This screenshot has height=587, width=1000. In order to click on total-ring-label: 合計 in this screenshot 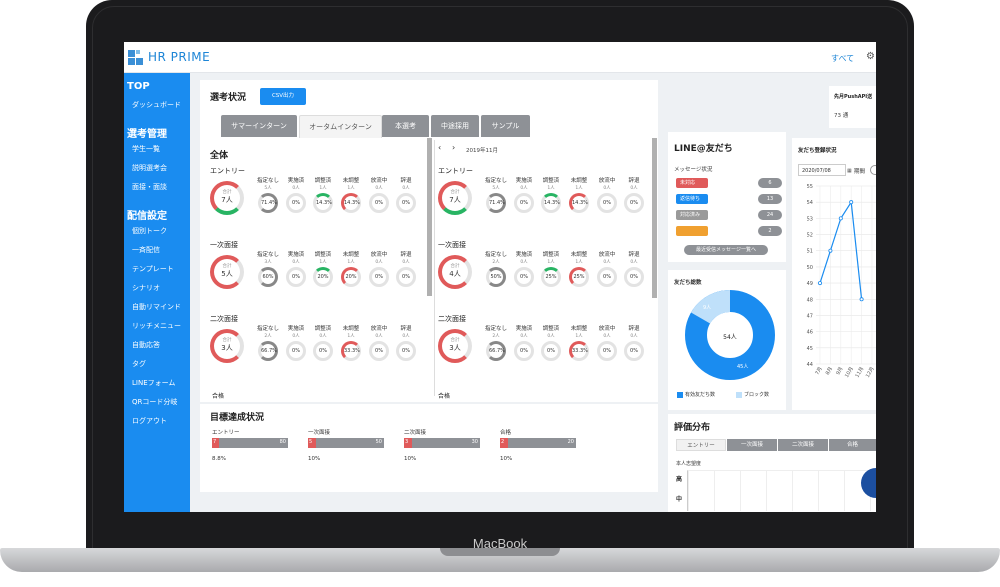, I will do `click(227, 266)`.